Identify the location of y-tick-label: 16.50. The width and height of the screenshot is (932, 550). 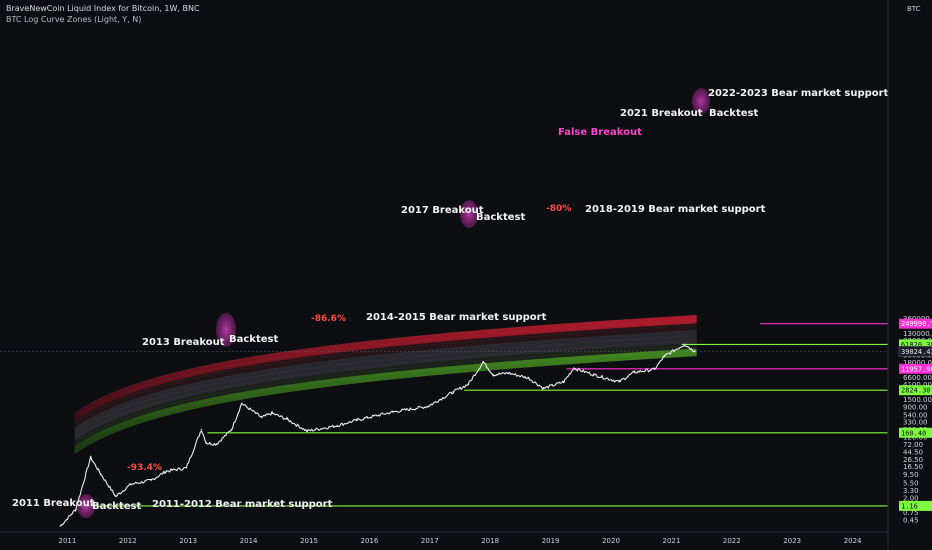
(913, 467).